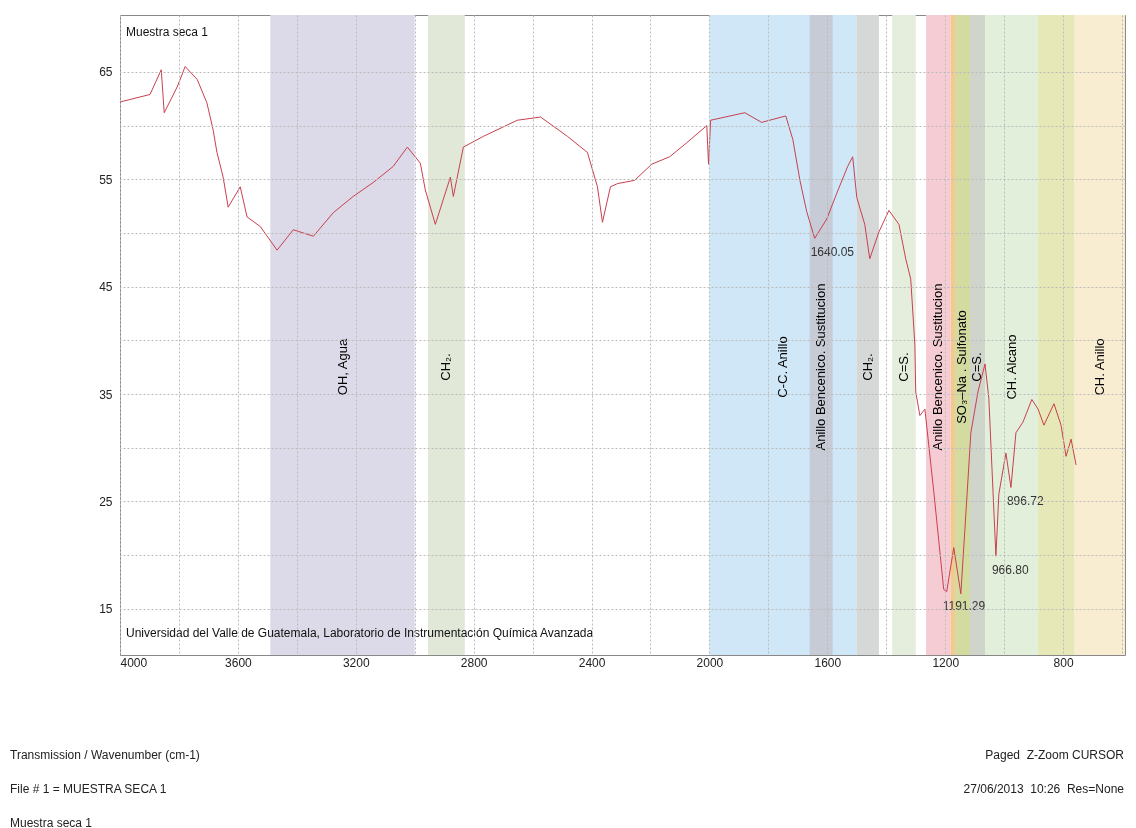  What do you see at coordinates (239, 662) in the screenshot?
I see `x-tick-label: 3600` at bounding box center [239, 662].